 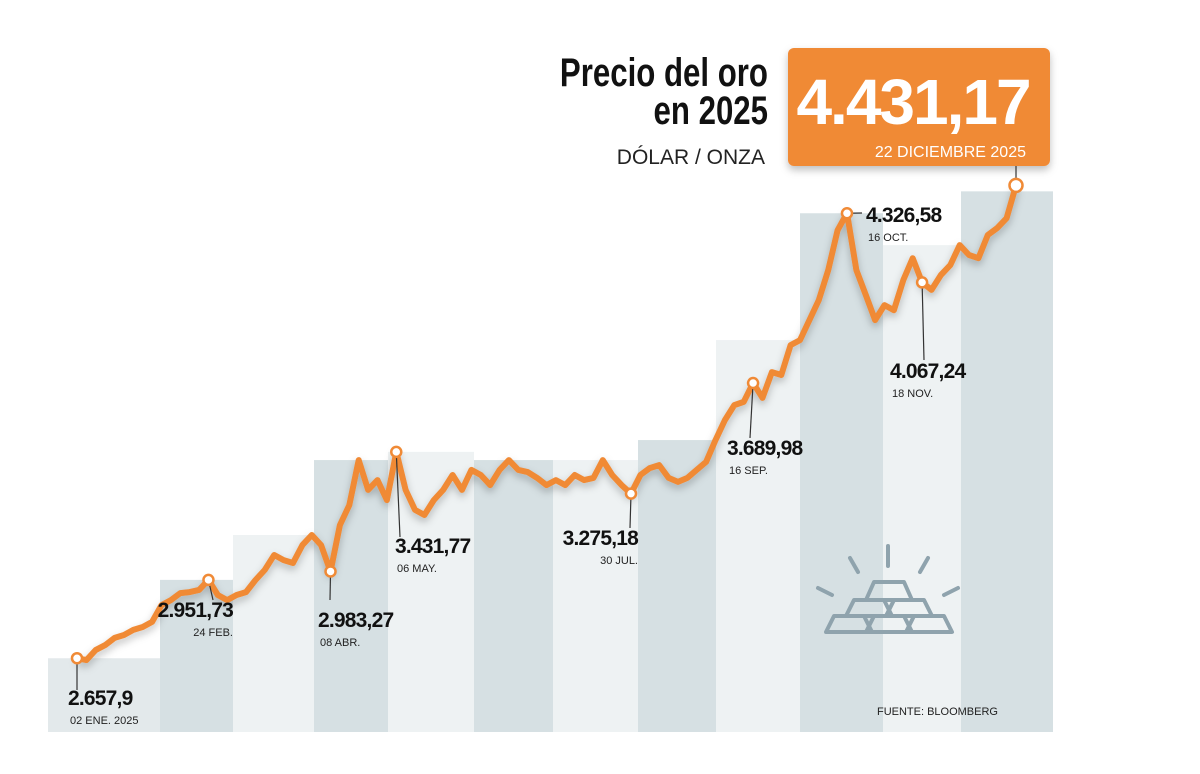 I want to click on value-label: 3.275,18, so click(x=601, y=538).